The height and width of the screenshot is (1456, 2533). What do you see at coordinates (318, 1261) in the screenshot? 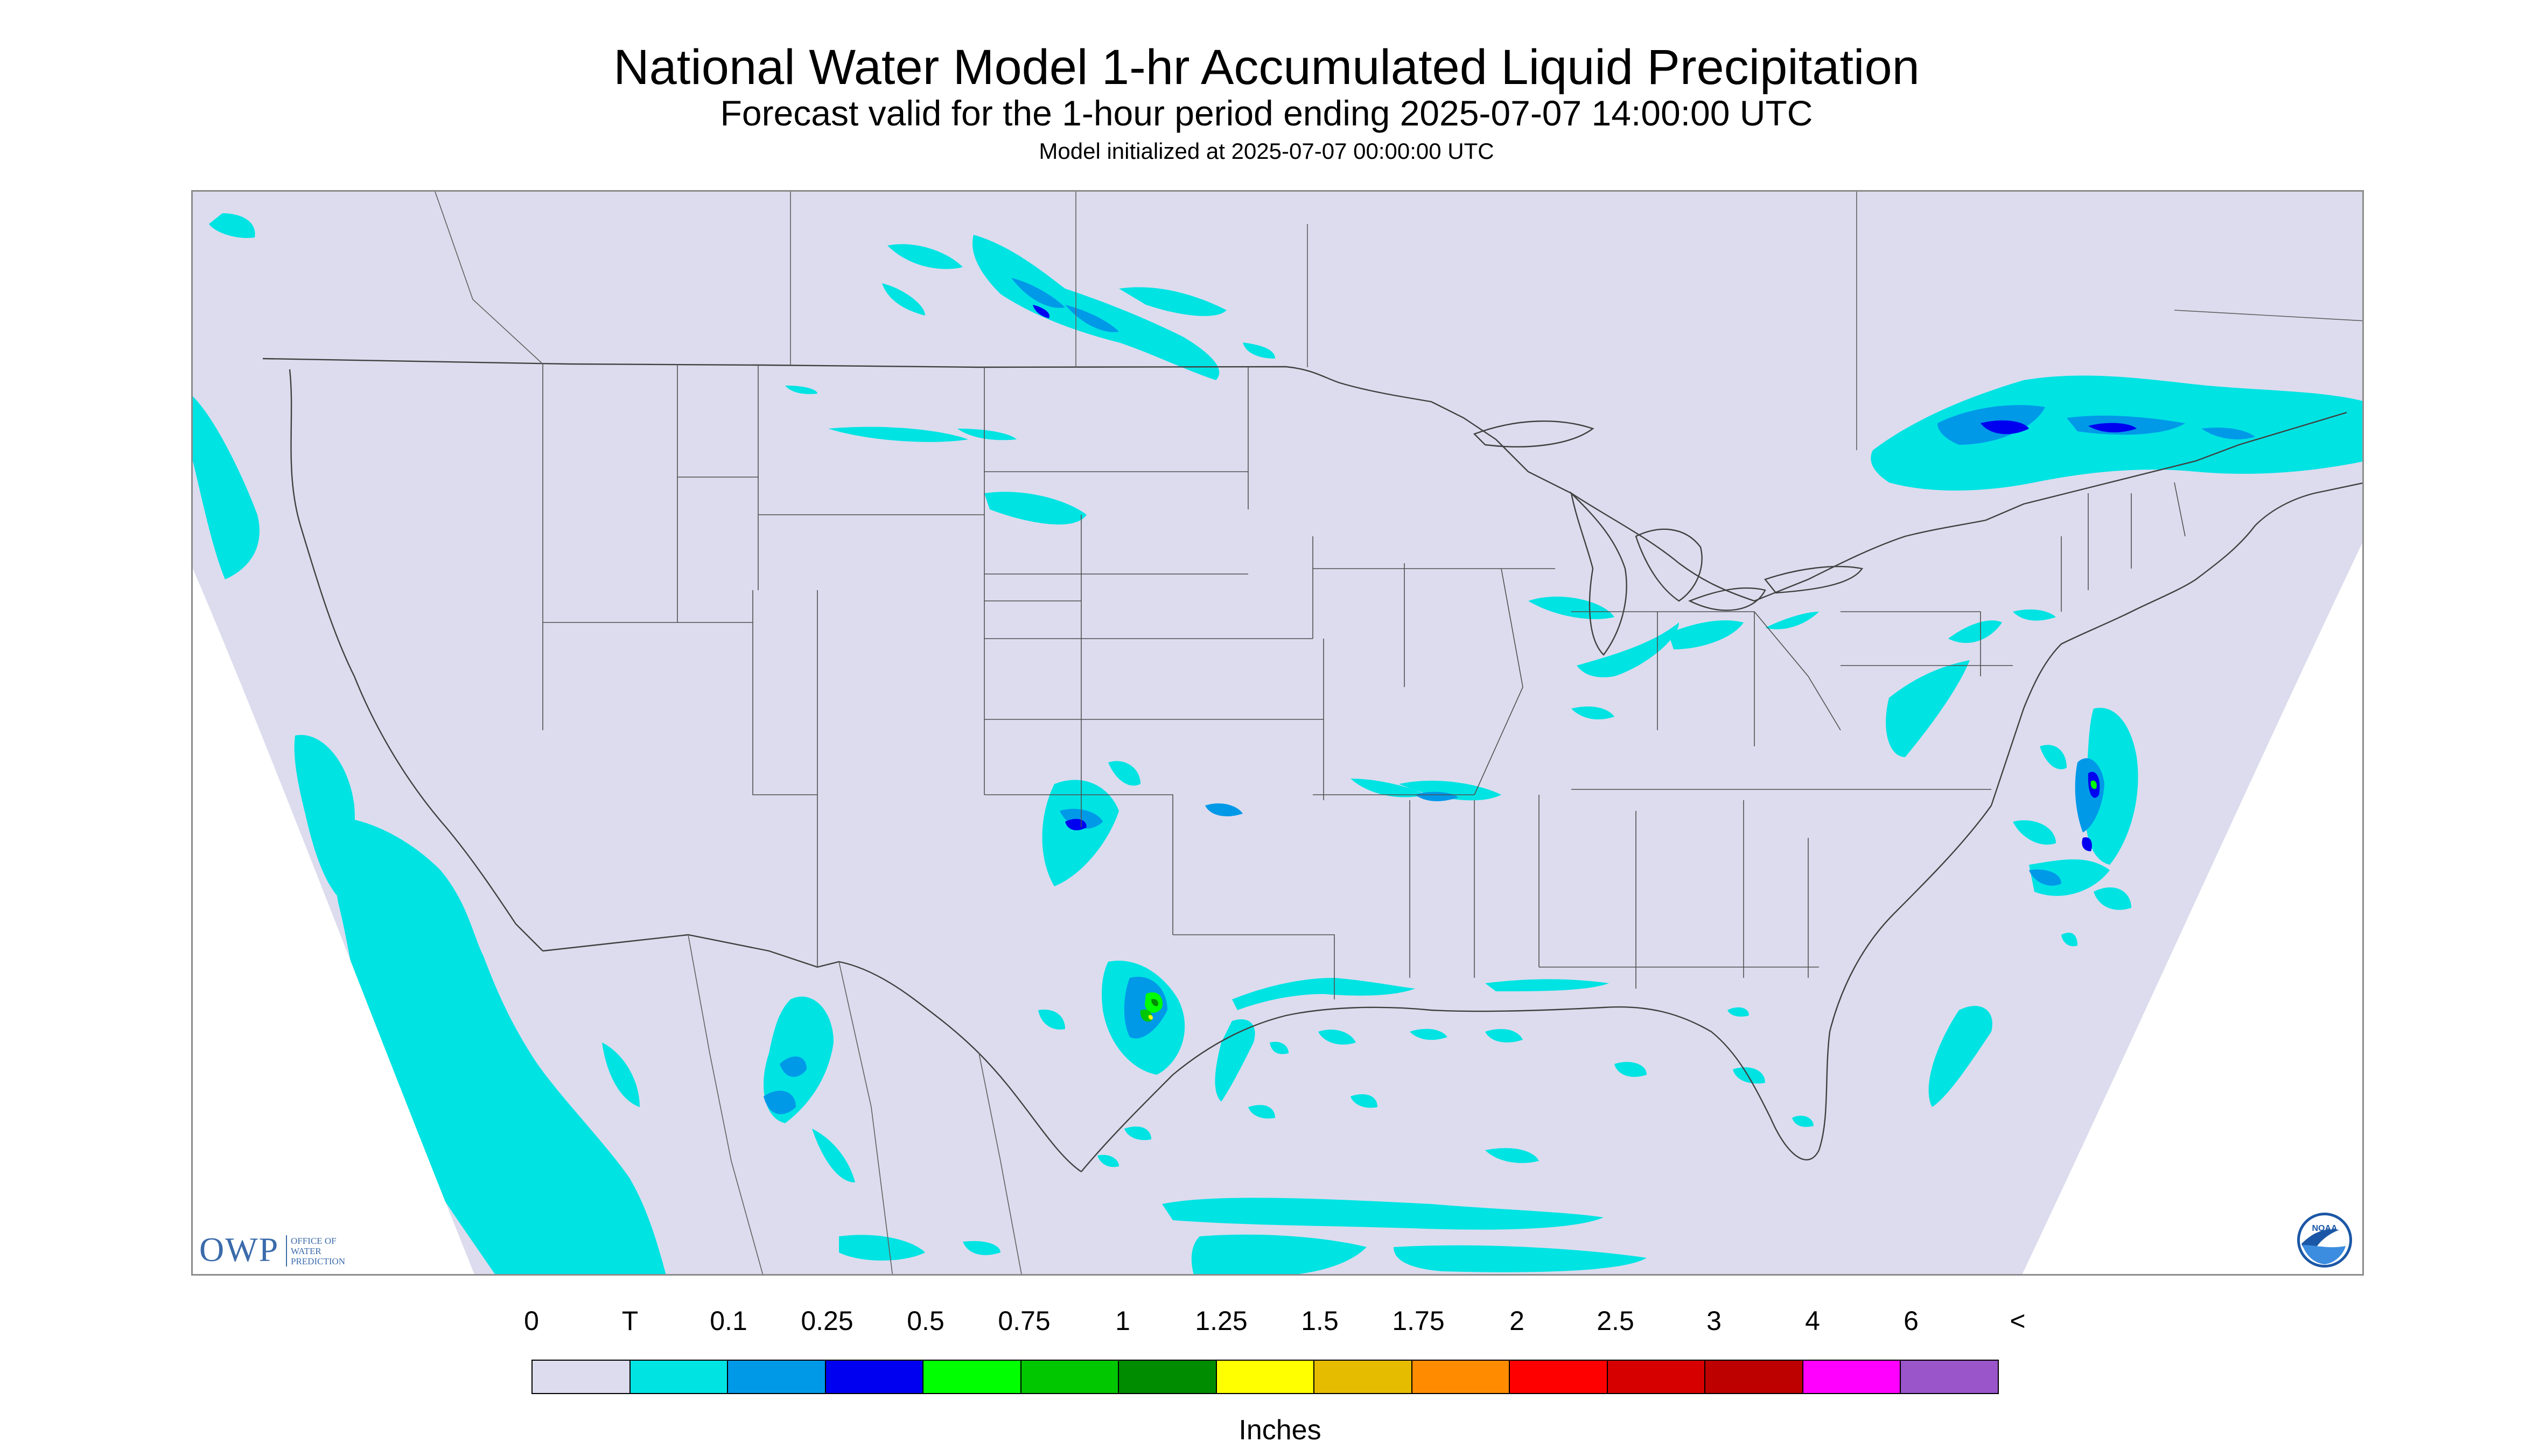
I see `owp-logo-line3: PREDICTION` at bounding box center [318, 1261].